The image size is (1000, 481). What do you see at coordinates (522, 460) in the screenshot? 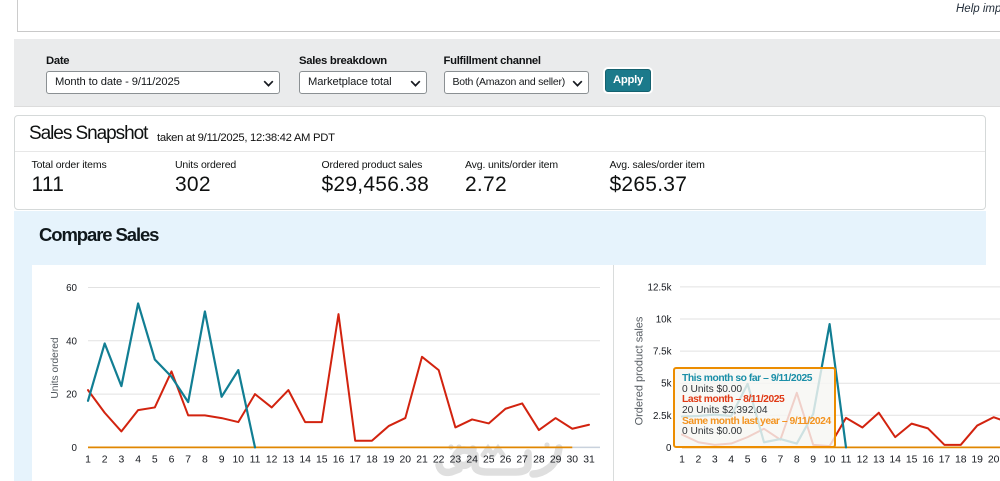
I see `svg-text: 27` at bounding box center [522, 460].